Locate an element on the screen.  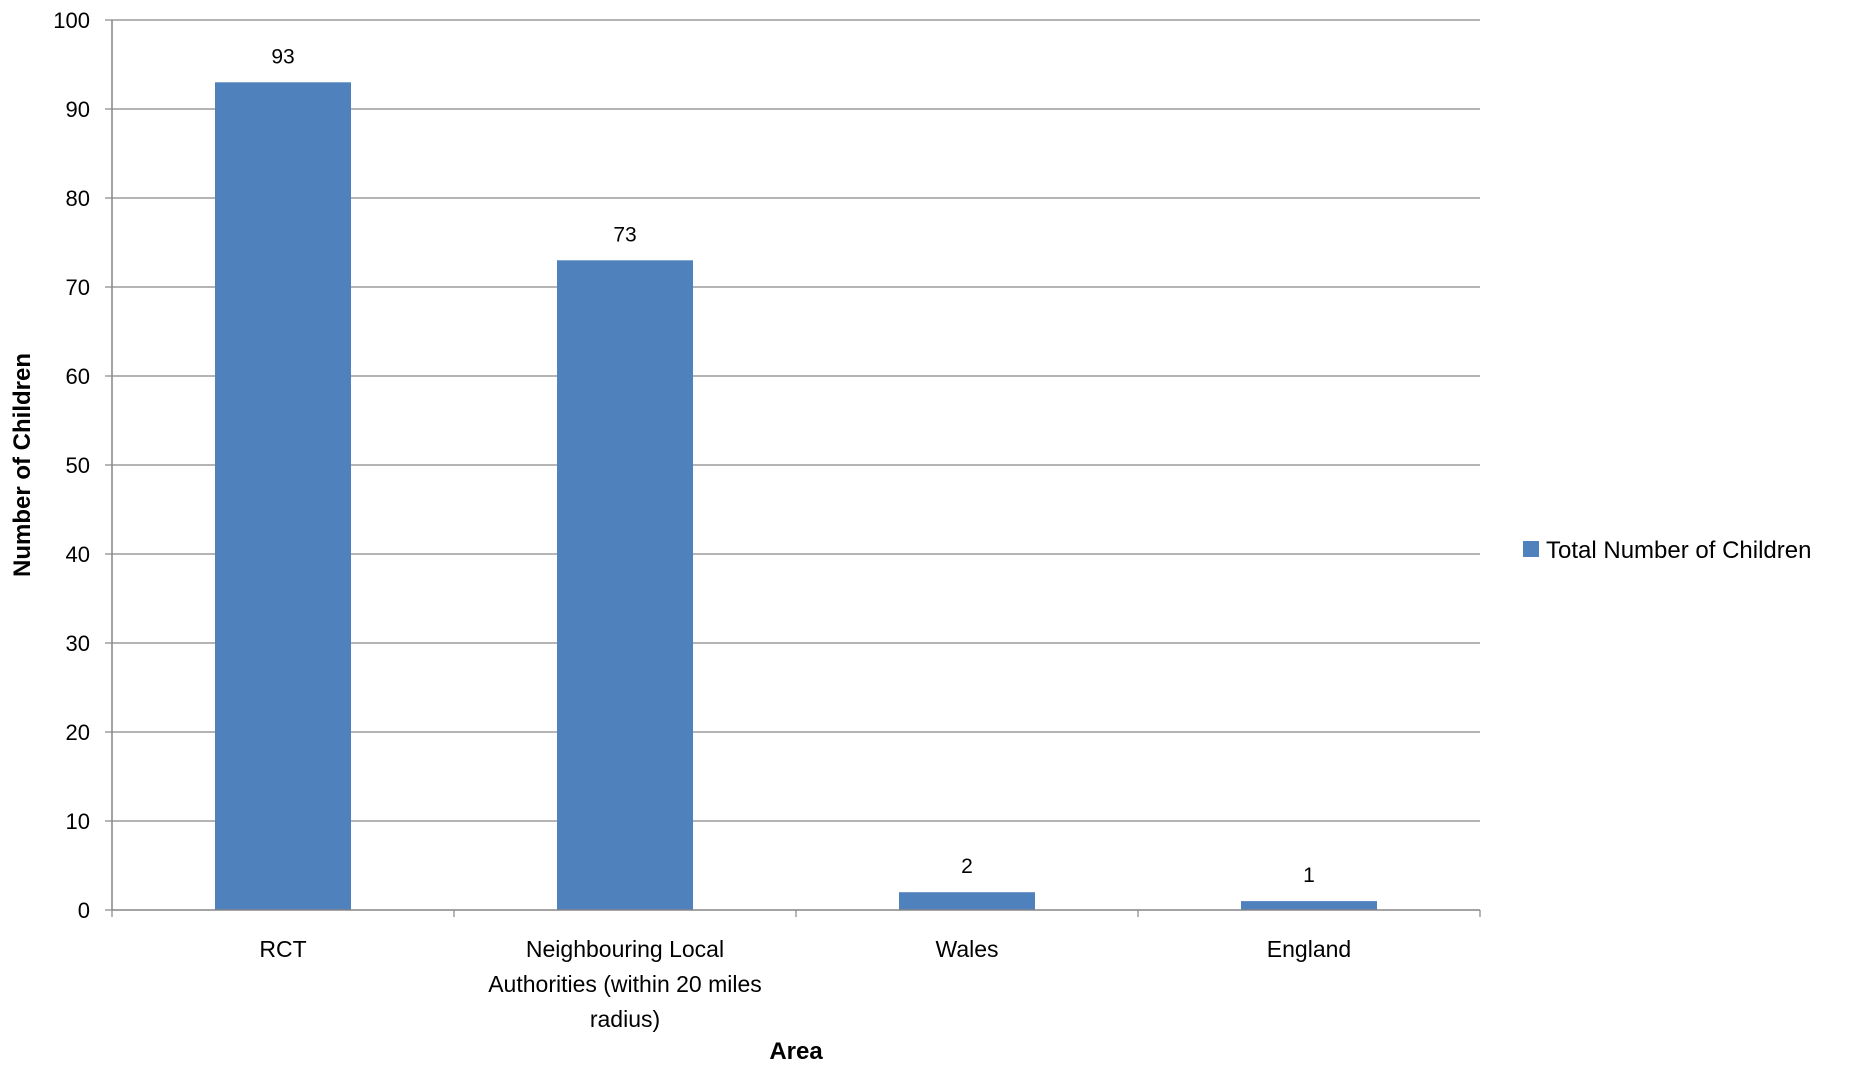
y-tick-label: 70 is located at coordinates (78, 287).